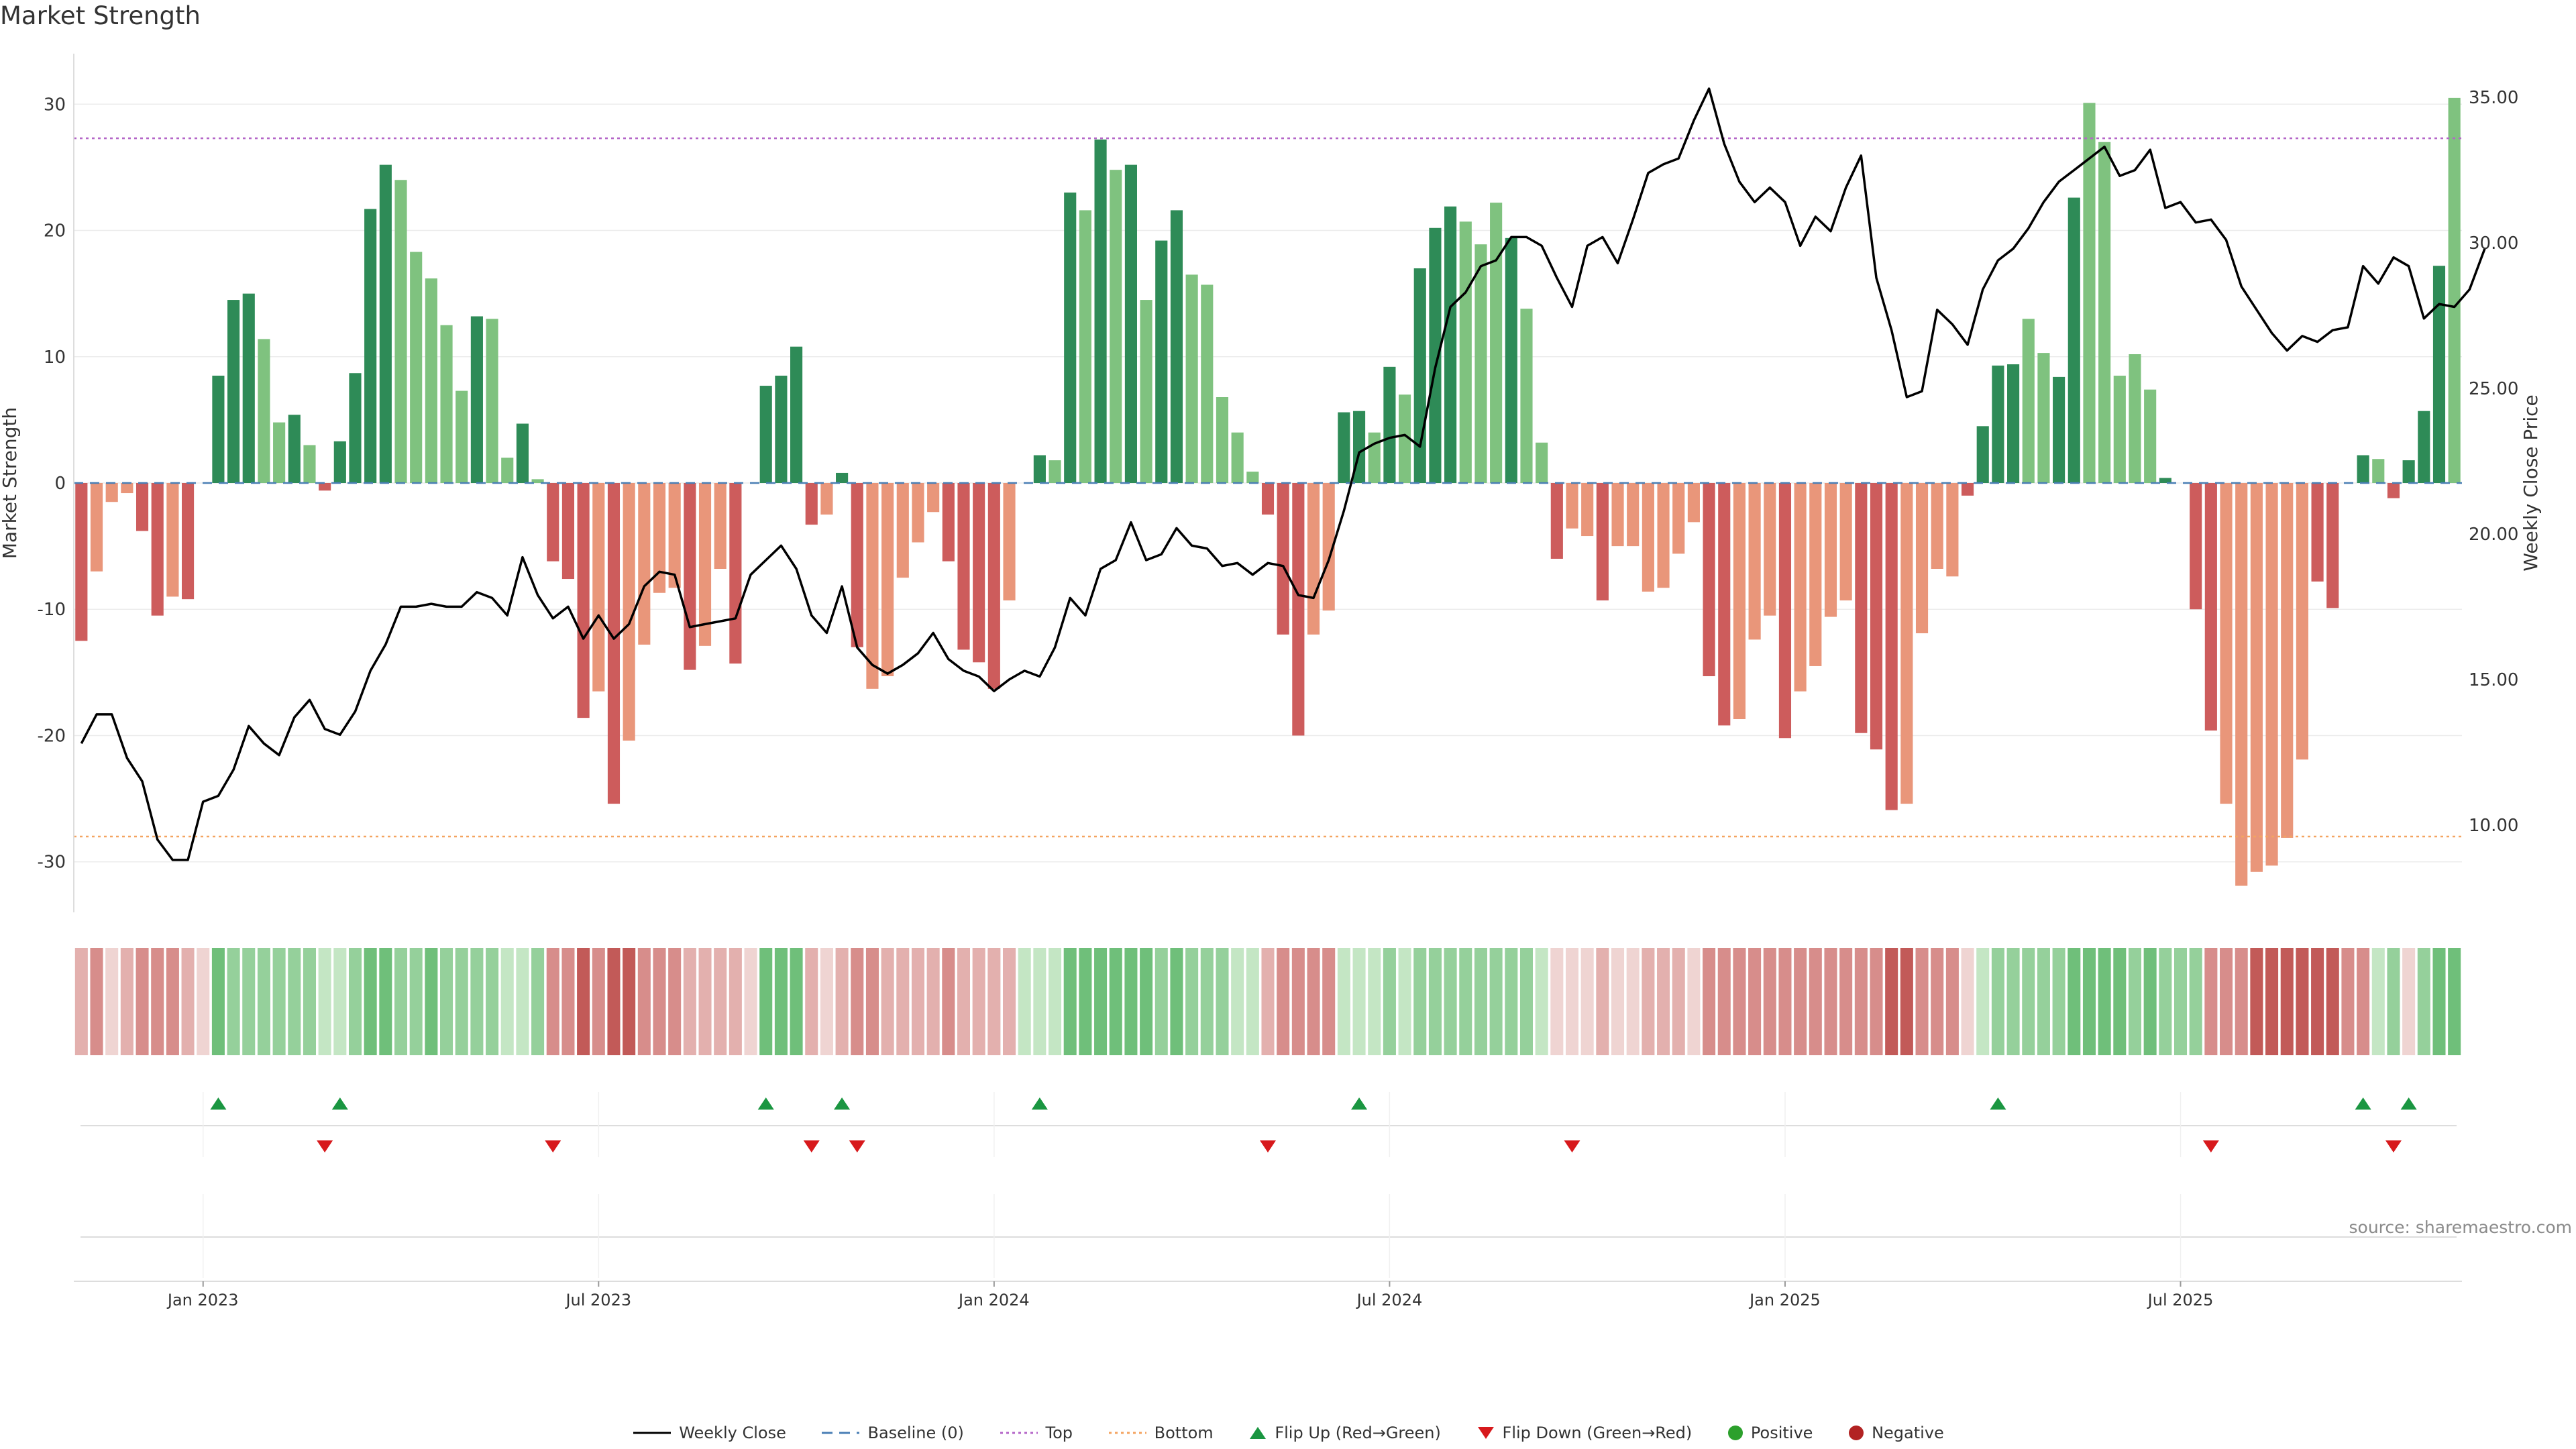  What do you see at coordinates (2531, 482) in the screenshot?
I see `y2-axis-label: Weekly Close Price` at bounding box center [2531, 482].